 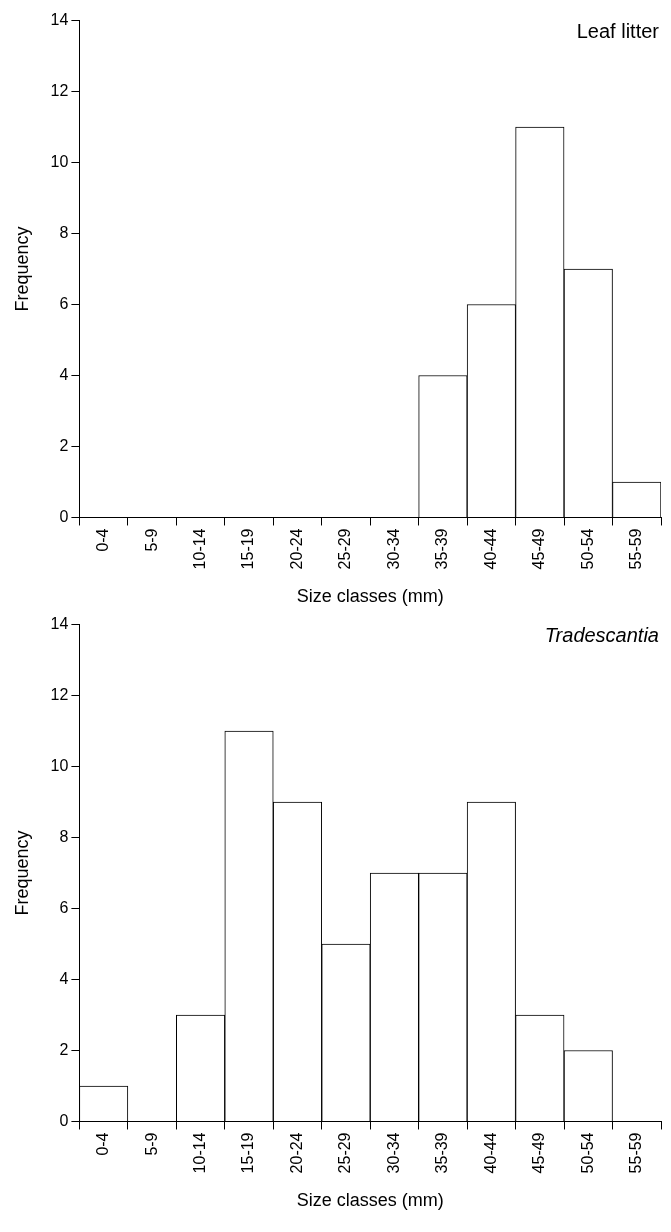 I want to click on chart-title: Tradescantia, so click(x=601, y=635).